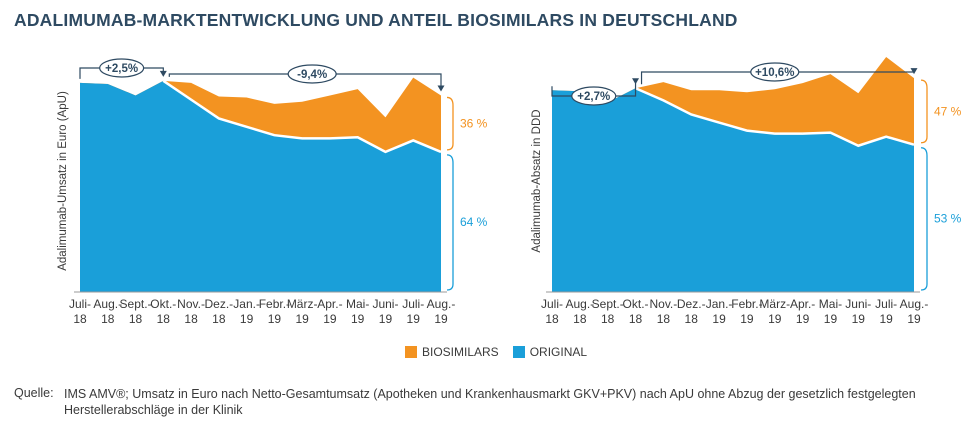 The height and width of the screenshot is (427, 980). Describe the element at coordinates (474, 124) in the screenshot. I see `share-label-biosimilars: 36 %` at that location.